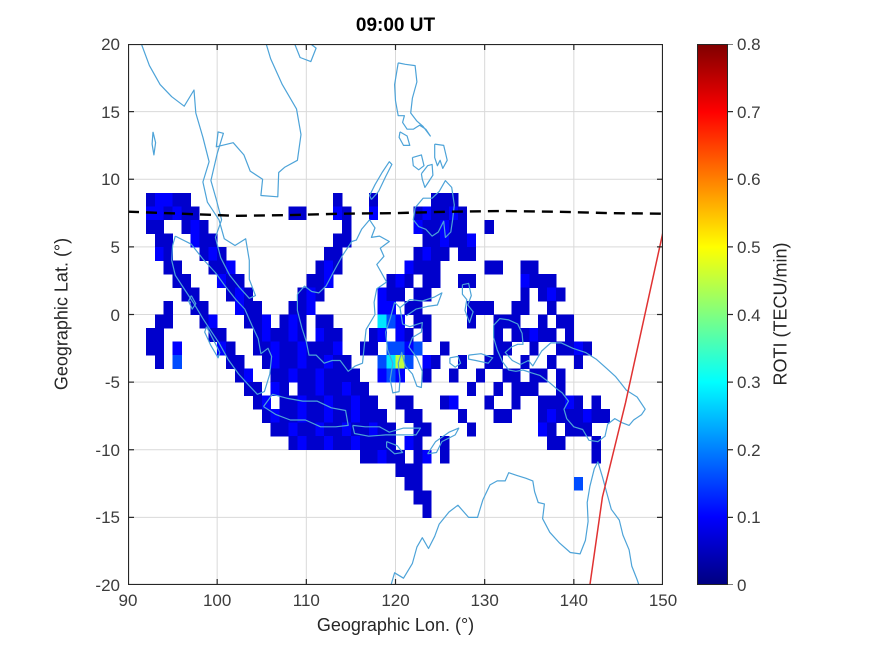  Describe the element at coordinates (749, 247) in the screenshot. I see `colorbar-tick-label: 0.5` at that location.